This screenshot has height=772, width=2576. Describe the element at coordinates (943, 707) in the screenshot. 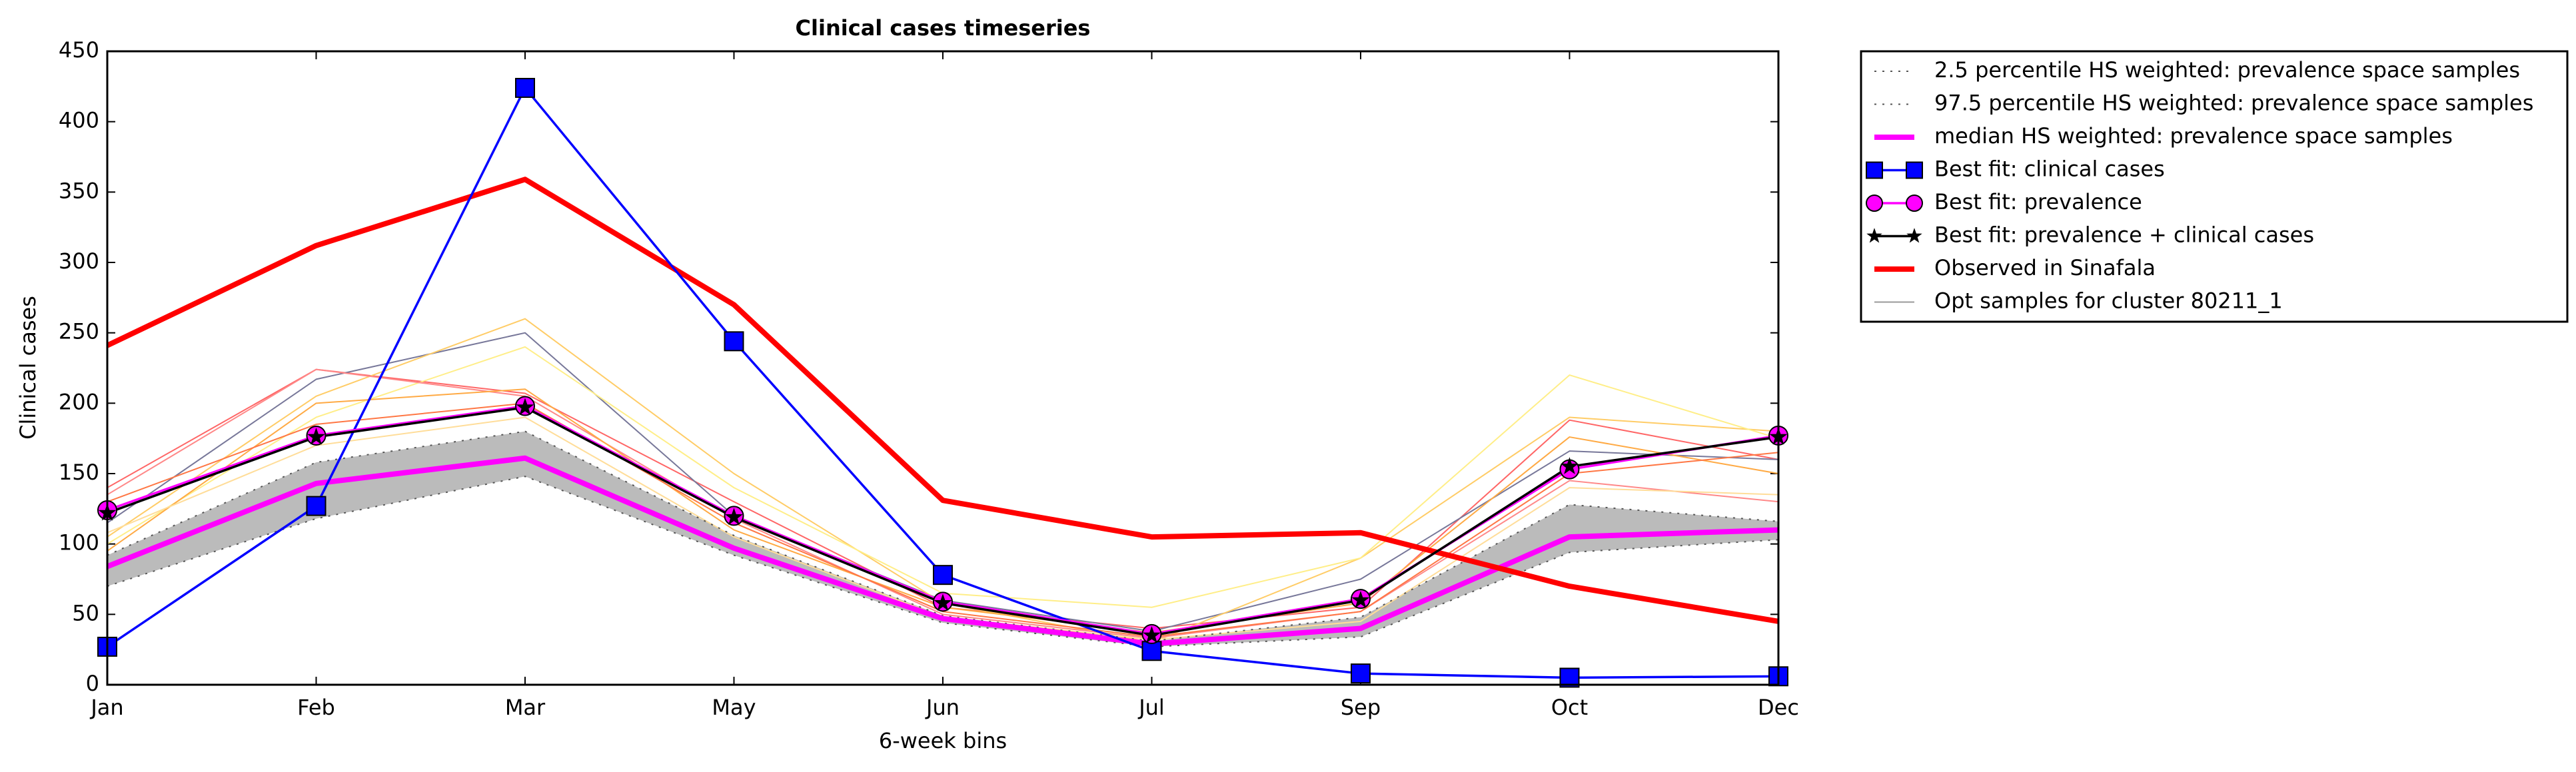

I see `x-tick-label: Jun` at that location.